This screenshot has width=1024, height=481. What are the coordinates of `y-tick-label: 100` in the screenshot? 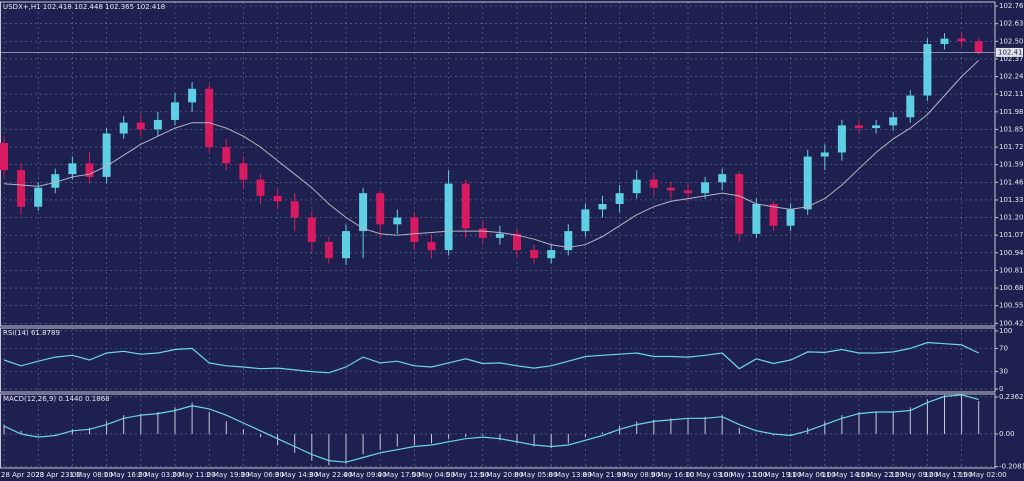 It's located at (1005, 331).